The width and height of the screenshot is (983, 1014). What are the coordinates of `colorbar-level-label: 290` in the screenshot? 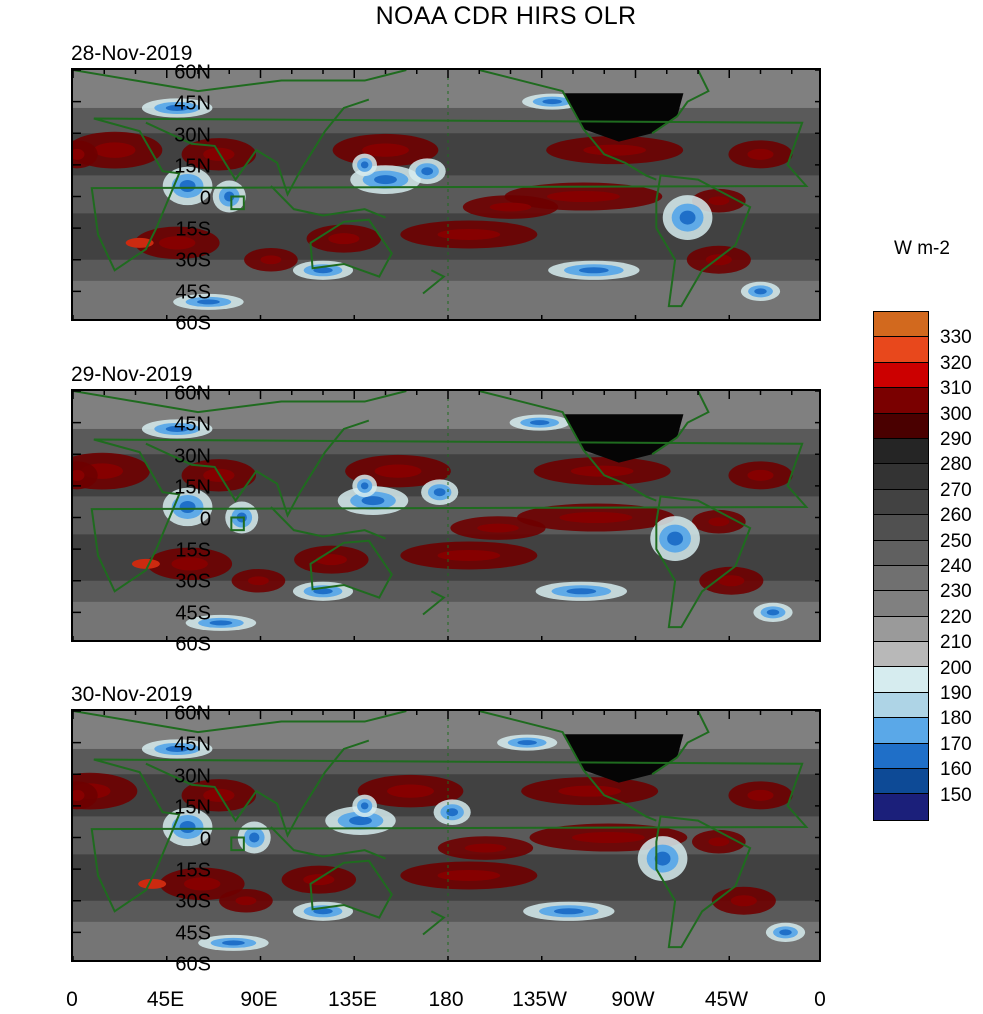 It's located at (956, 439).